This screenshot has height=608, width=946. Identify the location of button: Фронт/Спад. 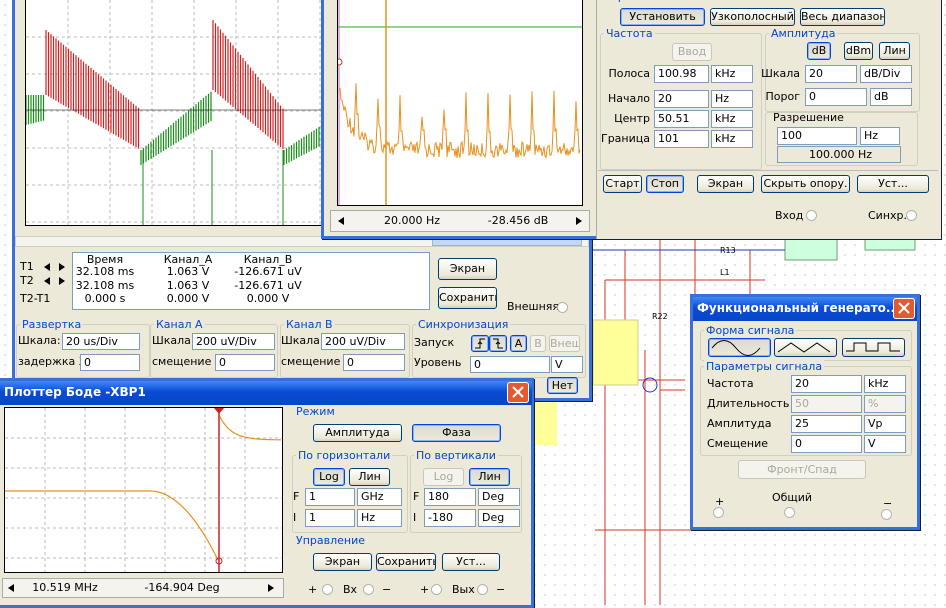
(802, 469).